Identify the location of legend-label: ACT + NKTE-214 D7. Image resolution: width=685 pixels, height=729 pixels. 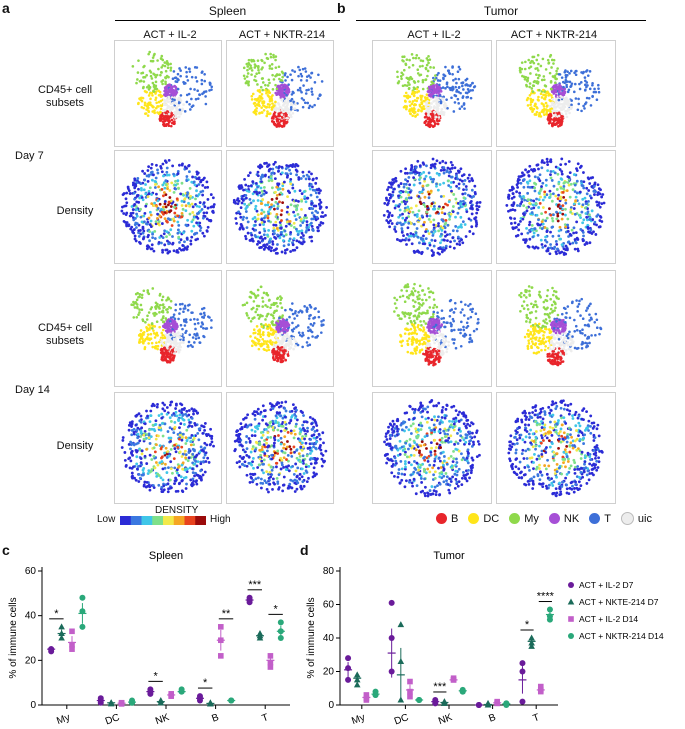
(619, 602).